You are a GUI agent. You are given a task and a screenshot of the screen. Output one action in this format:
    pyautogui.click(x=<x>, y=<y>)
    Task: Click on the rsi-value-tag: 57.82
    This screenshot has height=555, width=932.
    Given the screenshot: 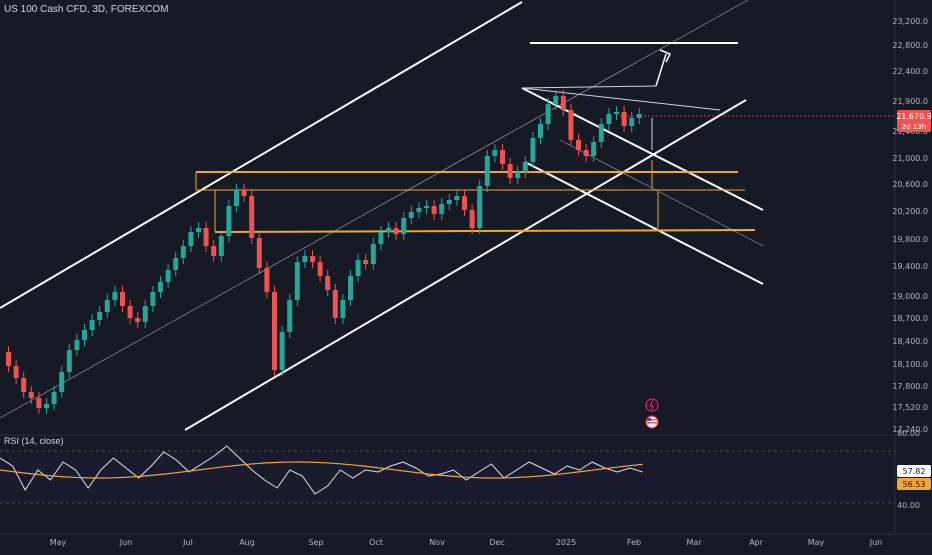 What is the action you would take?
    pyautogui.click(x=914, y=471)
    